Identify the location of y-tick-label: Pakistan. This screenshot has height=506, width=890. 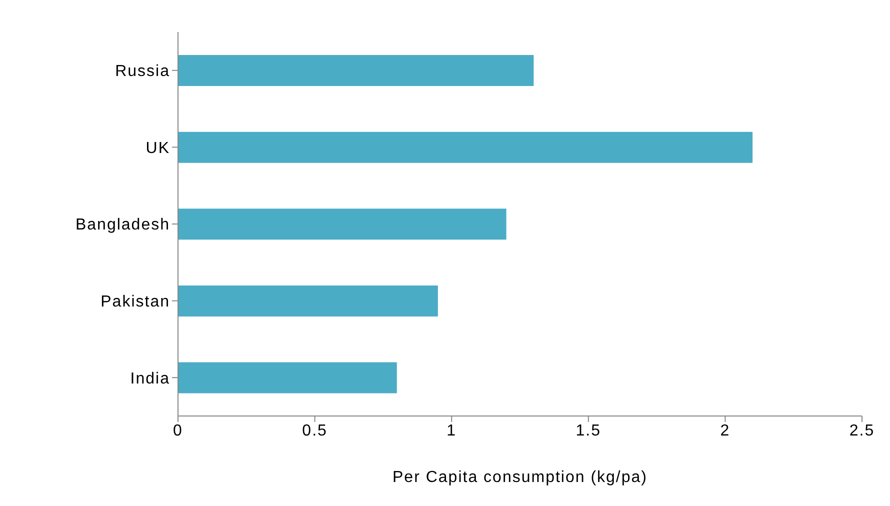
(135, 301).